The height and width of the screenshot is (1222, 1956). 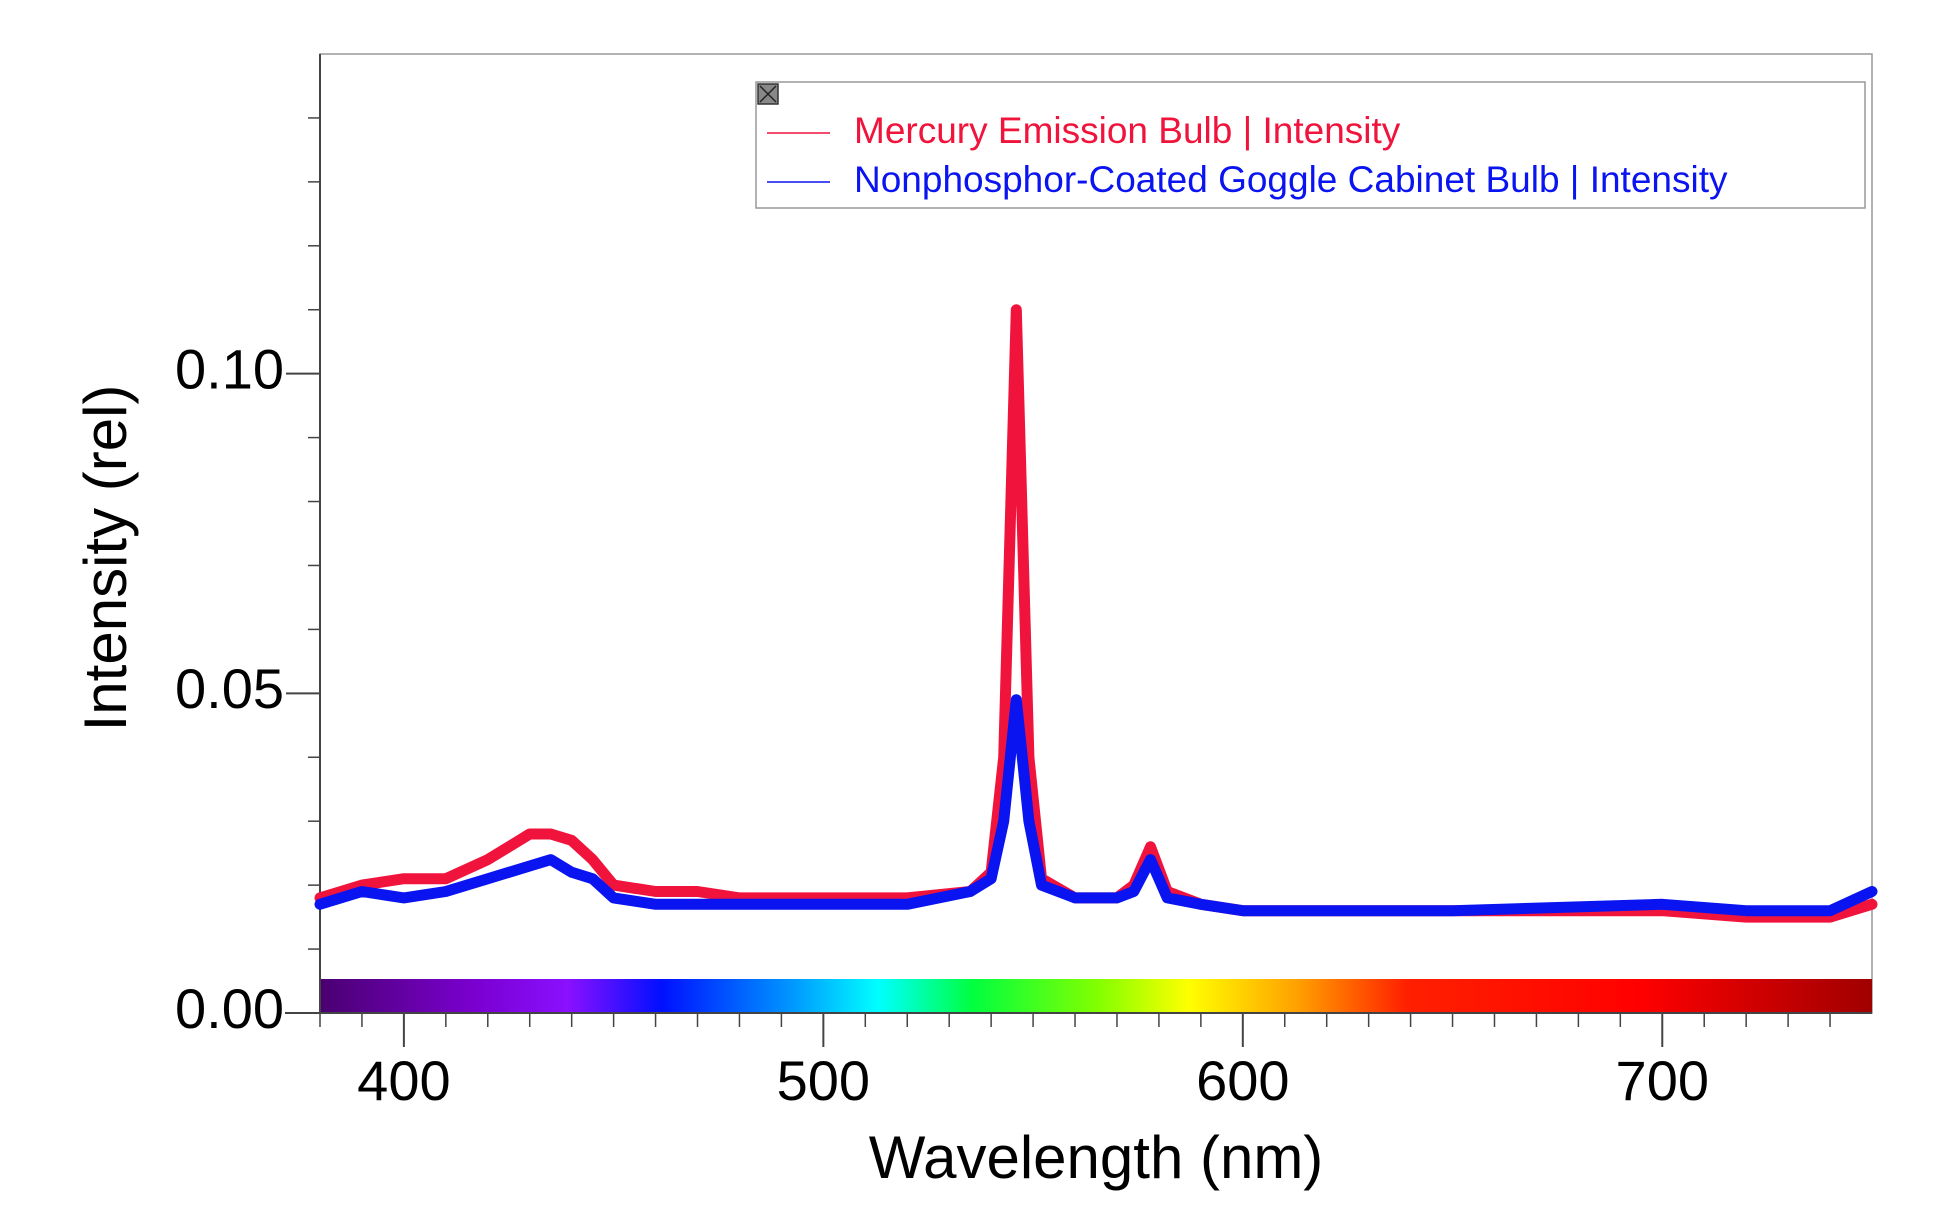 I want to click on x-tick-label: 500, so click(x=823, y=1080).